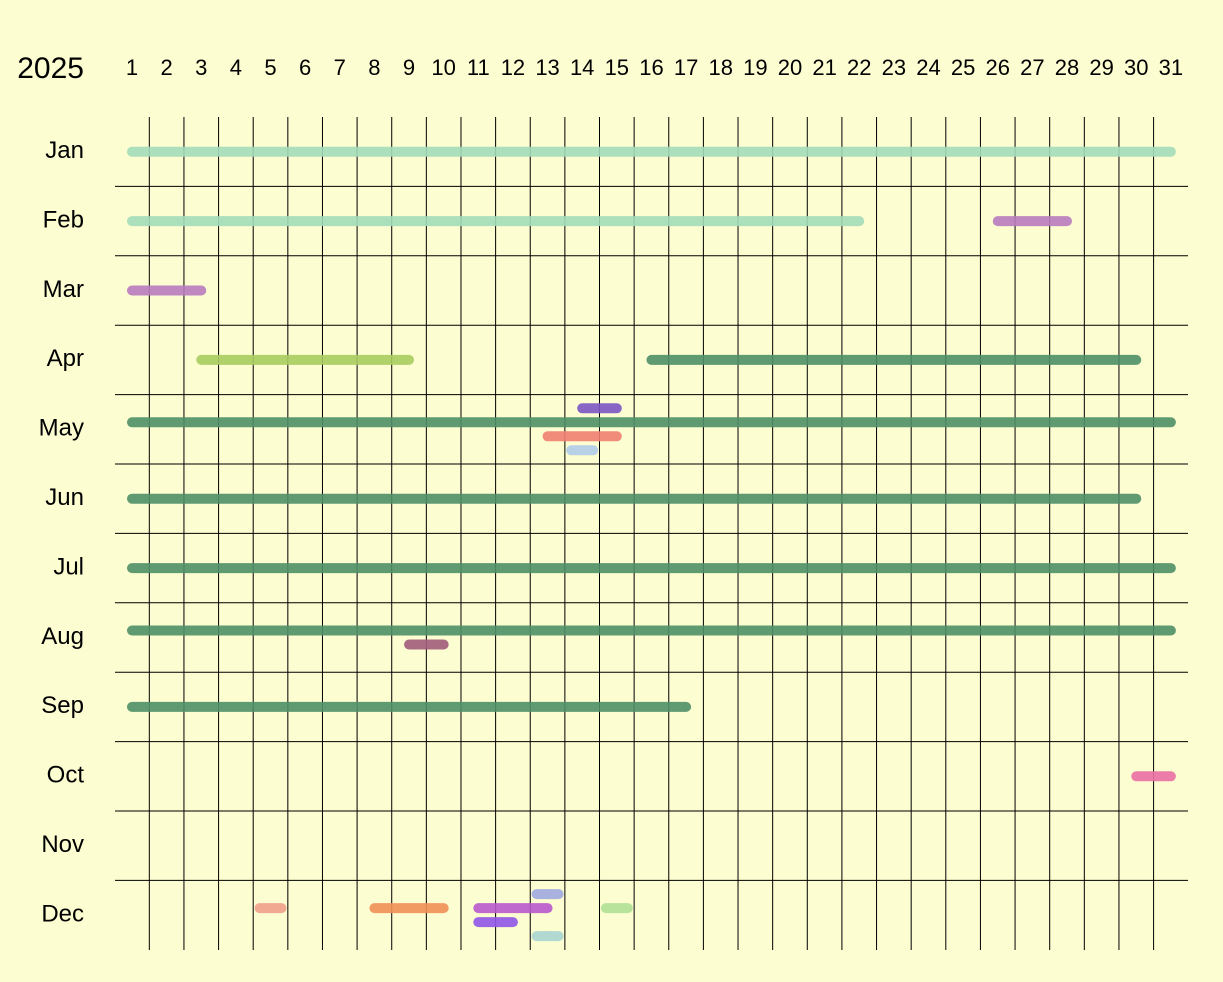  What do you see at coordinates (790, 67) in the screenshot?
I see `day-label: 20` at bounding box center [790, 67].